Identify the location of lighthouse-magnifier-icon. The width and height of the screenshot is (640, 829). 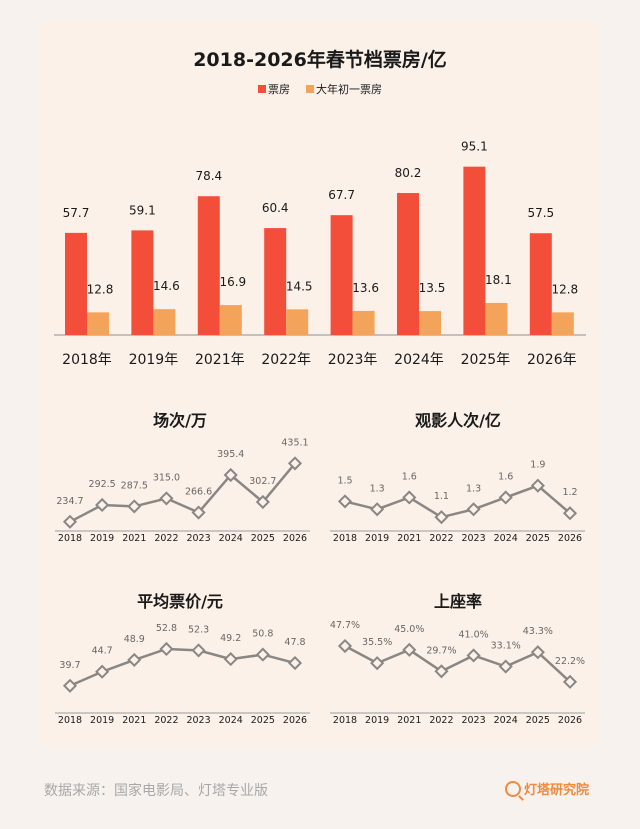
(513, 788).